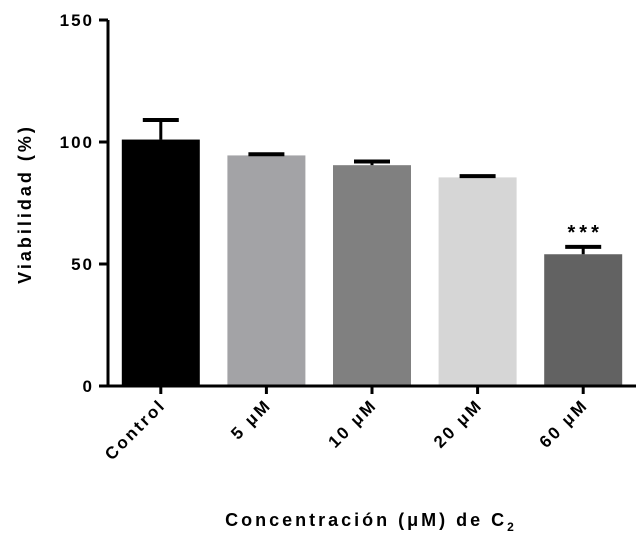  What do you see at coordinates (512, 527) in the screenshot?
I see `x-axis-title-subscript: 2` at bounding box center [512, 527].